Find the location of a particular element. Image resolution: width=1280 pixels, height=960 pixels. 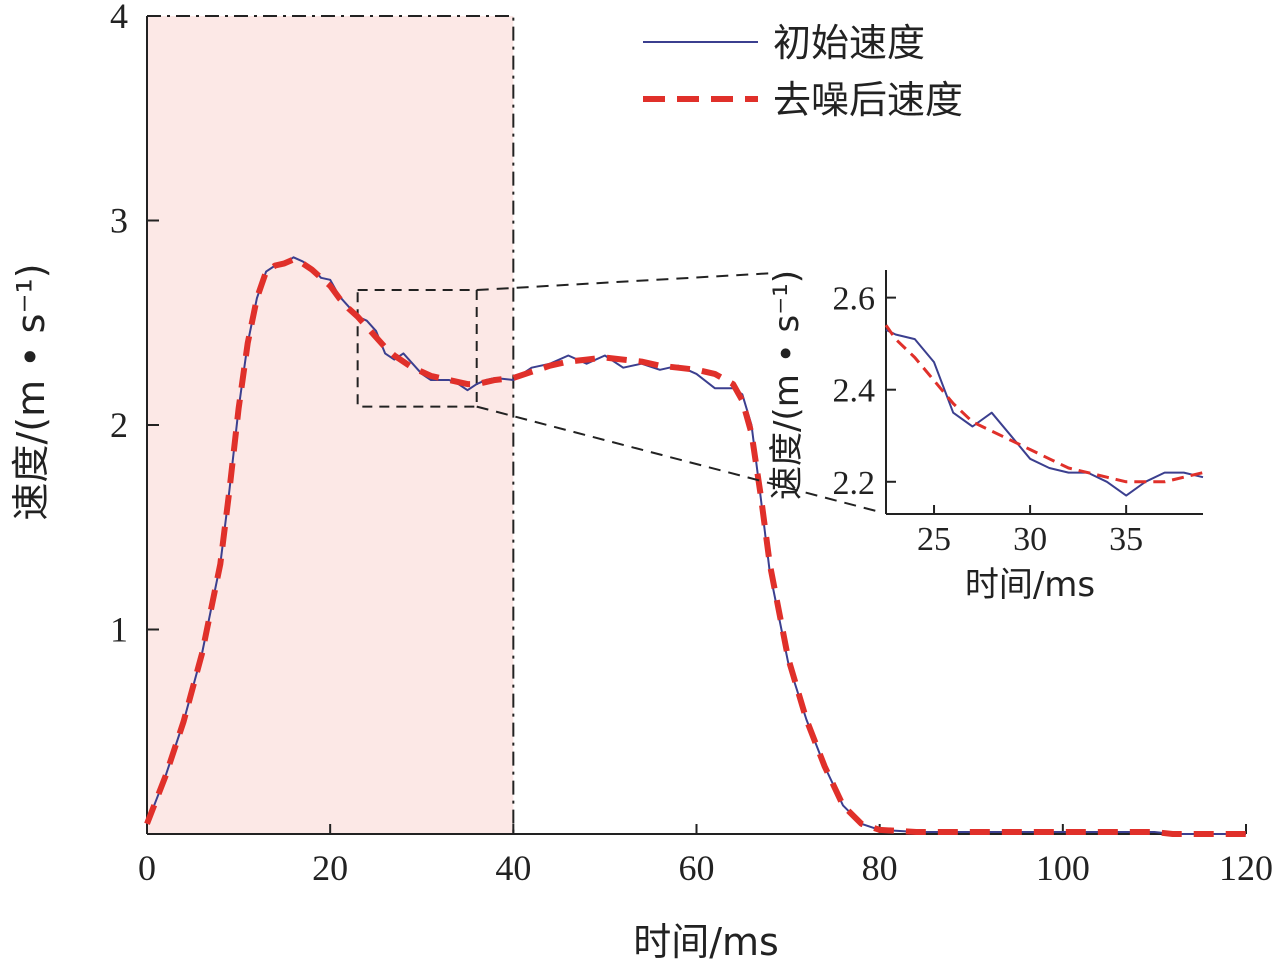

x-tick-label: 20 is located at coordinates (330, 868).